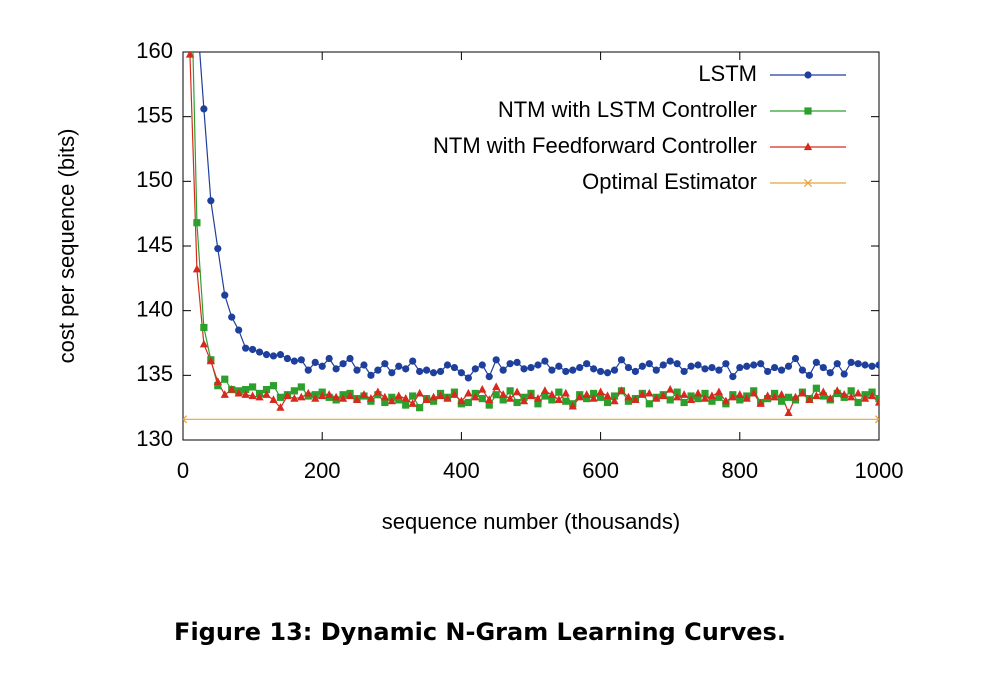 This screenshot has width=984, height=690. What do you see at coordinates (66, 246) in the screenshot?
I see `y-axis-label: cost per sequence (bits)` at bounding box center [66, 246].